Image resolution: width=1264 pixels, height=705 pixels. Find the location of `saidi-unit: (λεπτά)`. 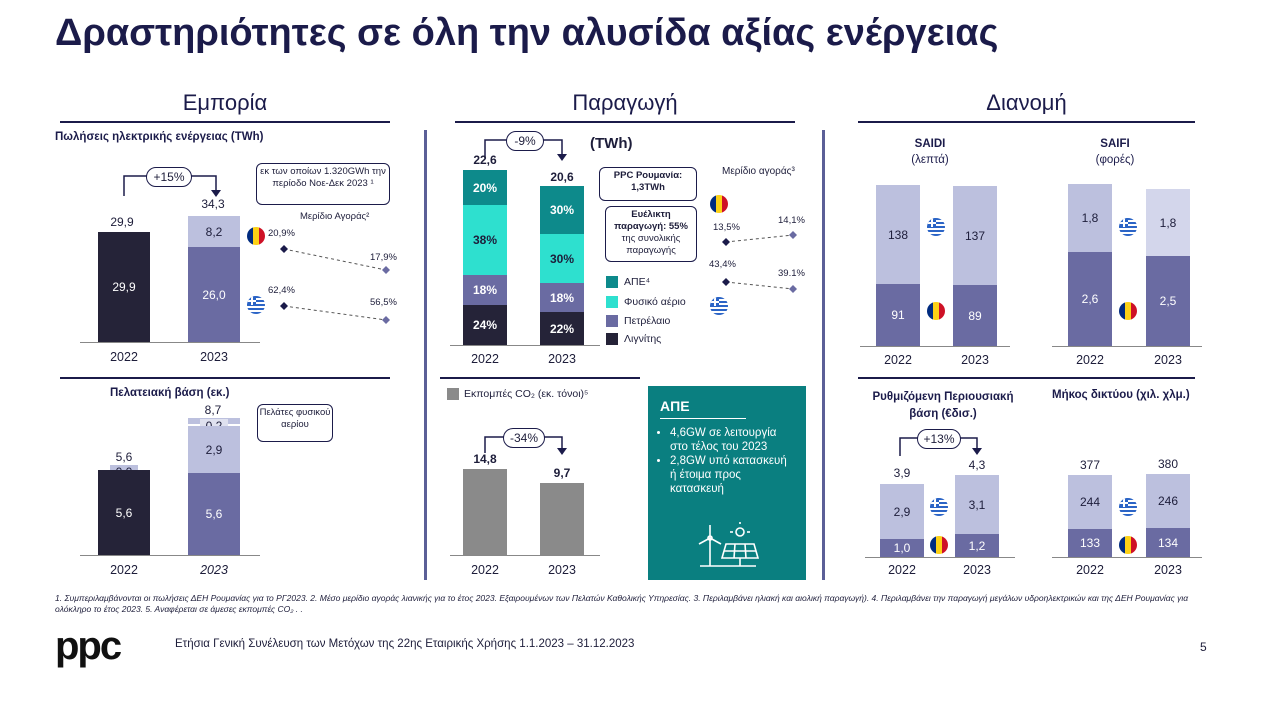

saidi-unit: (λεπτά) is located at coordinates (930, 160).